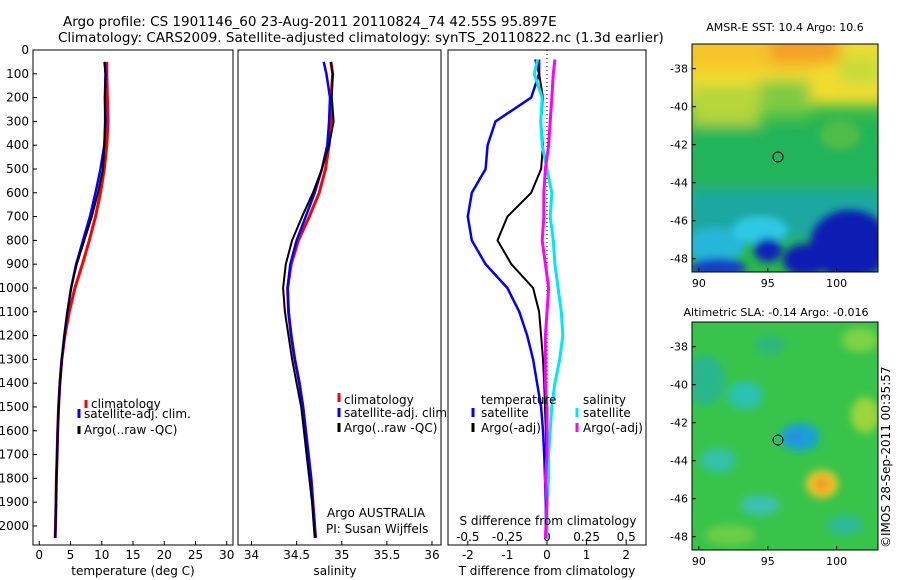 The image size is (900, 580). I want to click on sla-map: Altimetric SLA: -0.14 Argo: -0.016 90 9, so click(774, 437).